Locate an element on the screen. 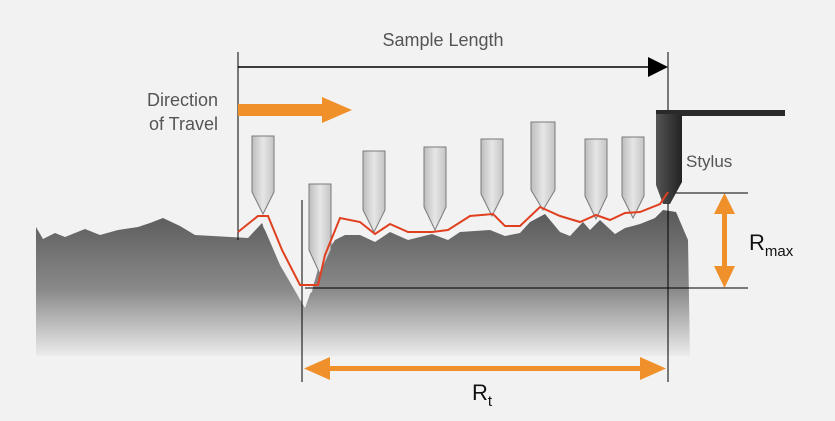  rmax-label: Rmax is located at coordinates (771, 245).